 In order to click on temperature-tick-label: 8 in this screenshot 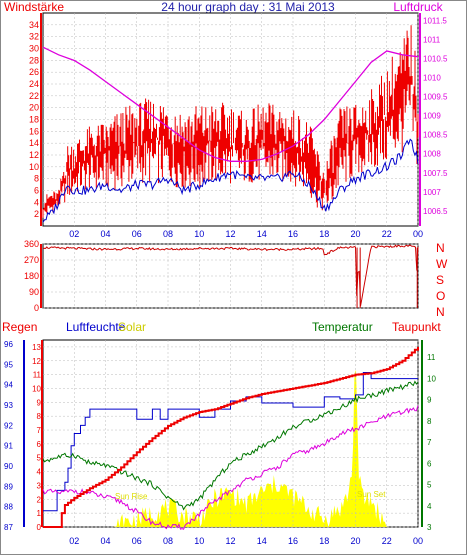, I will do `click(429, 421)`.